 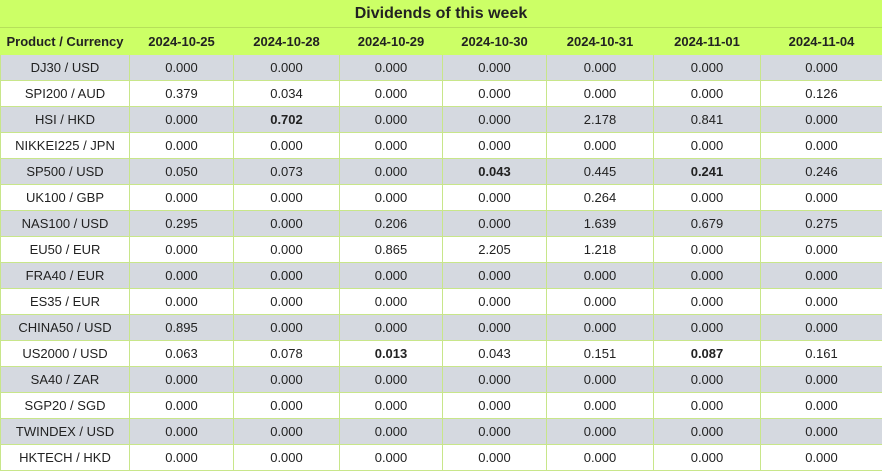 What do you see at coordinates (707, 354) in the screenshot?
I see `dividend-value-cell: 0.087` at bounding box center [707, 354].